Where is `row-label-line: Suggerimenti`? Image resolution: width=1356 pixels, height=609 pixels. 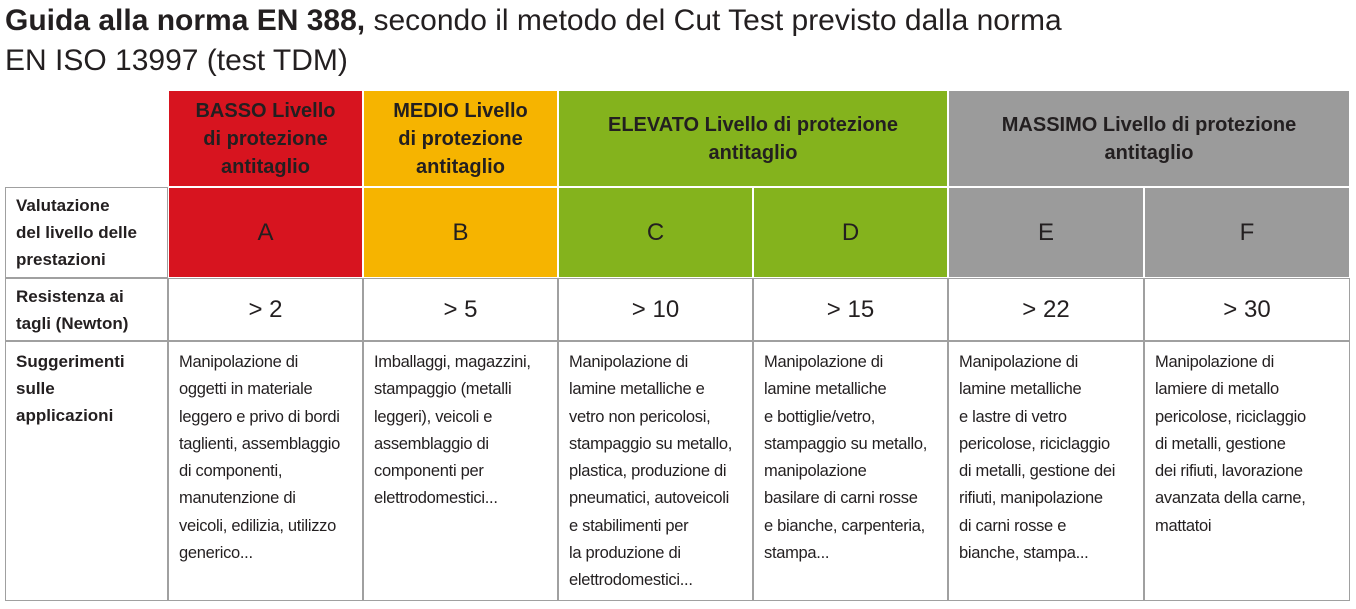
row-label-line: Suggerimenti is located at coordinates (70, 361).